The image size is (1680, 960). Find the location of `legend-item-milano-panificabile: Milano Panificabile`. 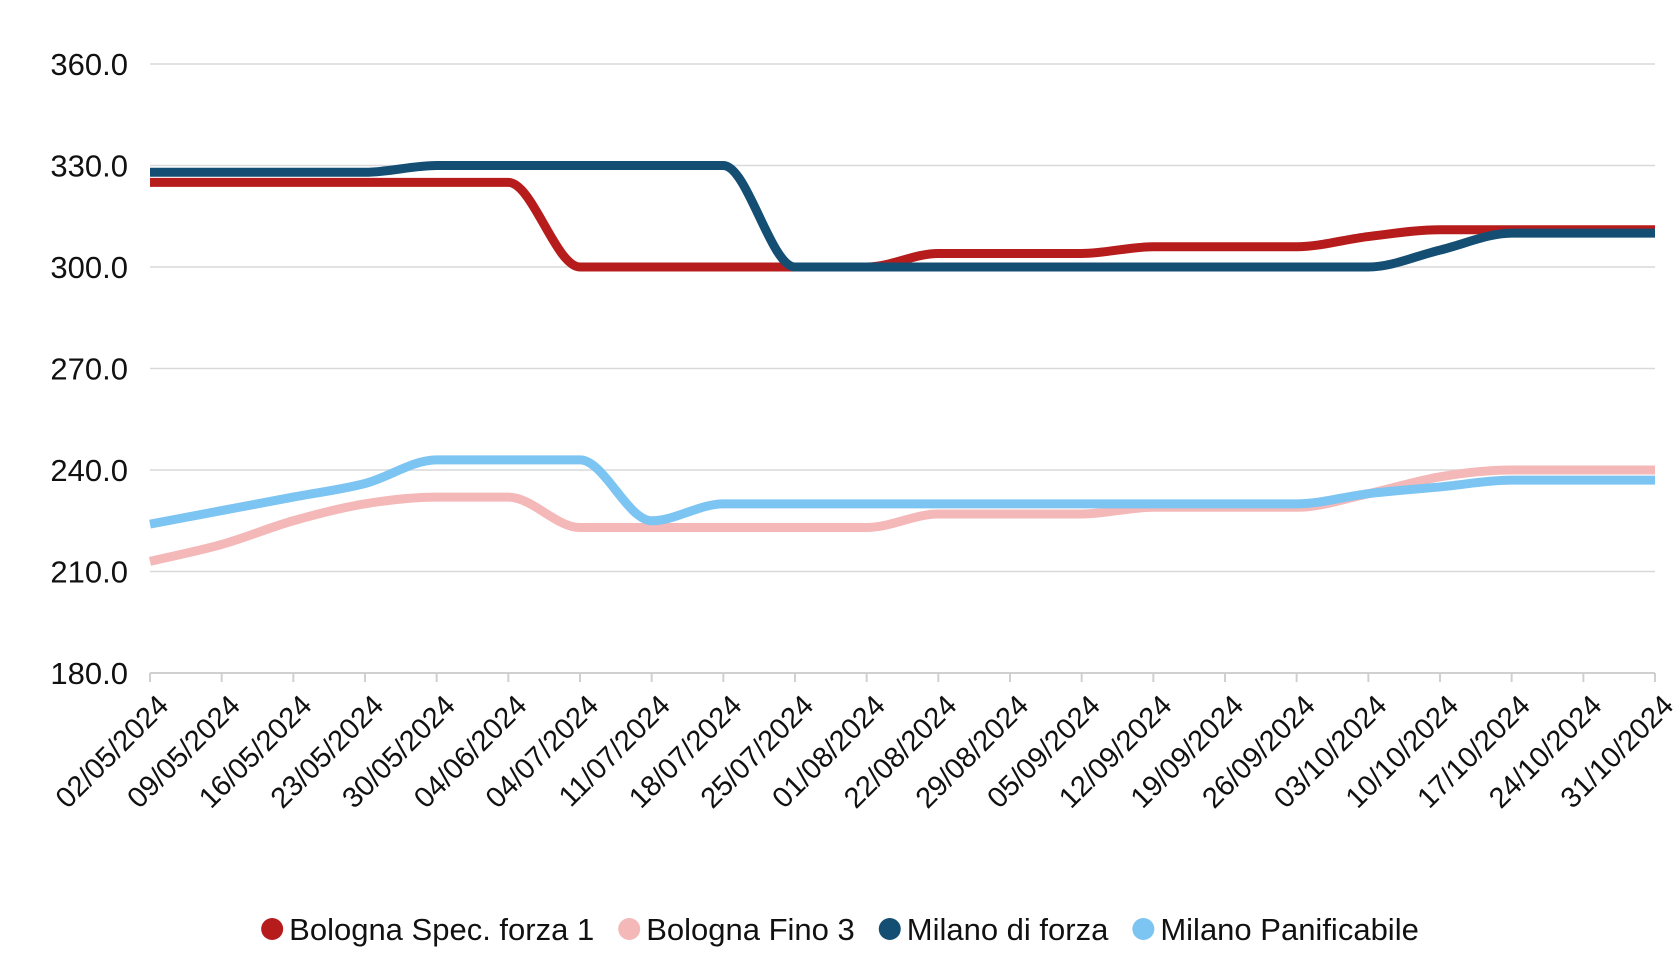

legend-item-milano-panificabile: Milano Panificabile is located at coordinates (1275, 929).